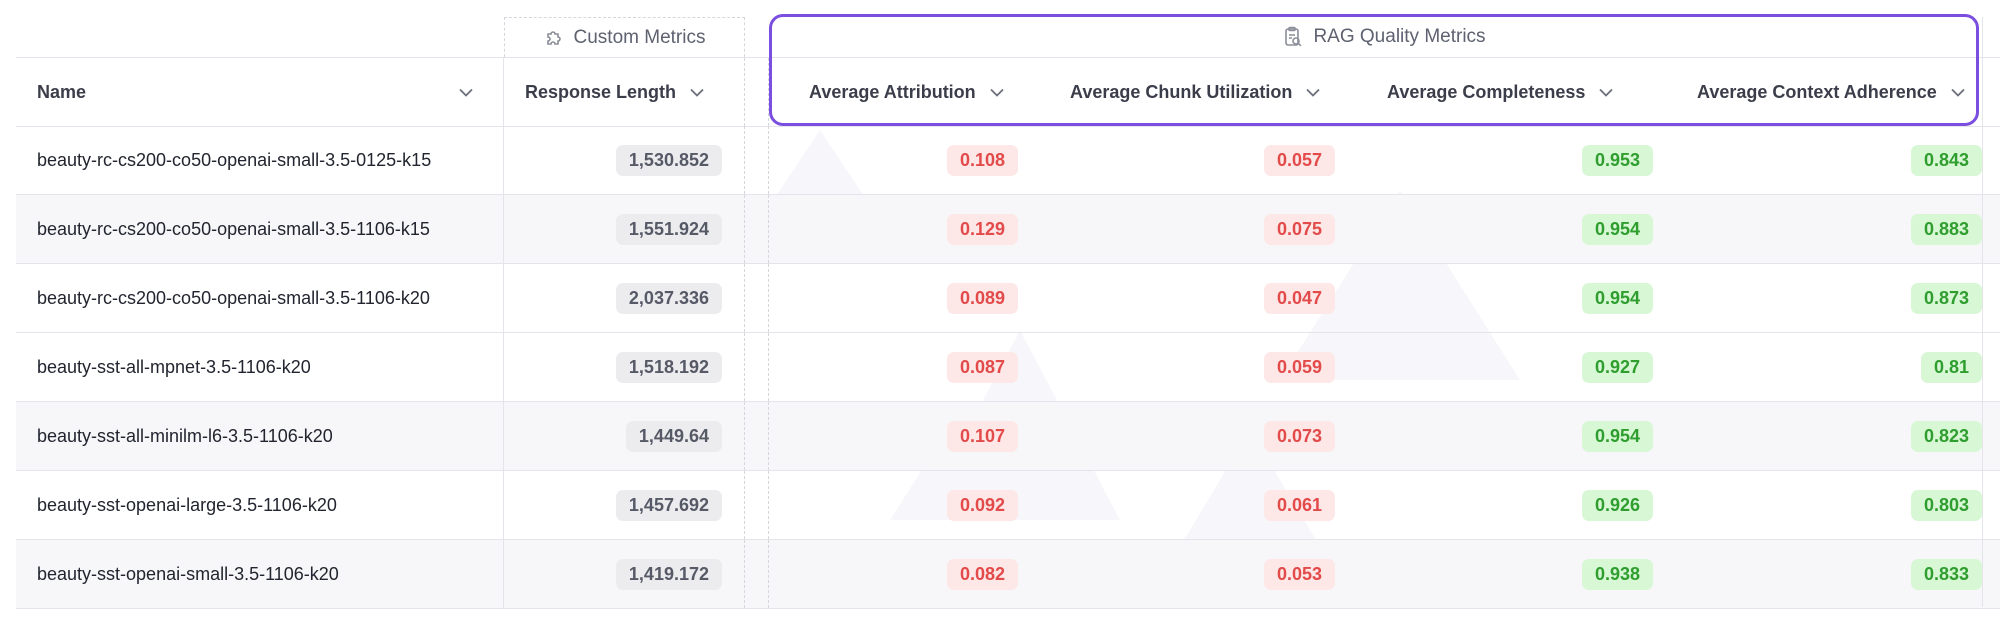 The width and height of the screenshot is (2000, 624). I want to click on response-length-cell: 1,457.692, so click(624, 505).